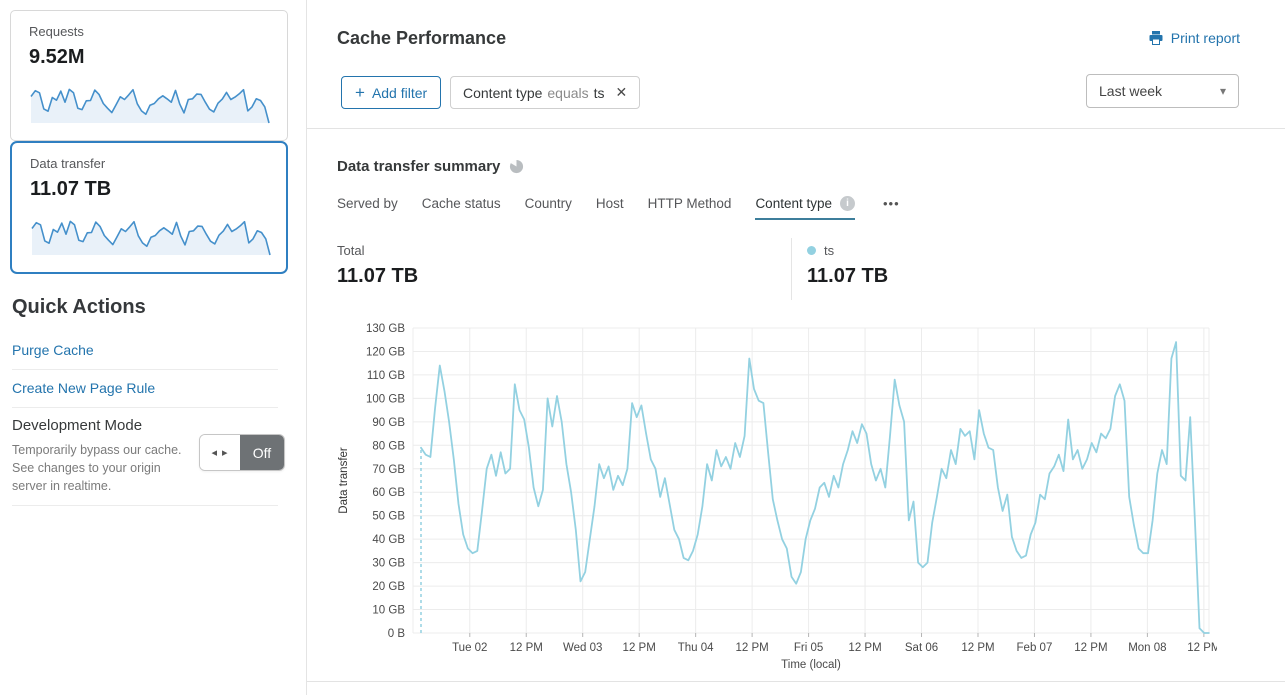 This screenshot has width=1285, height=695. What do you see at coordinates (385, 352) in the screenshot?
I see `svg-text: 120 GB` at bounding box center [385, 352].